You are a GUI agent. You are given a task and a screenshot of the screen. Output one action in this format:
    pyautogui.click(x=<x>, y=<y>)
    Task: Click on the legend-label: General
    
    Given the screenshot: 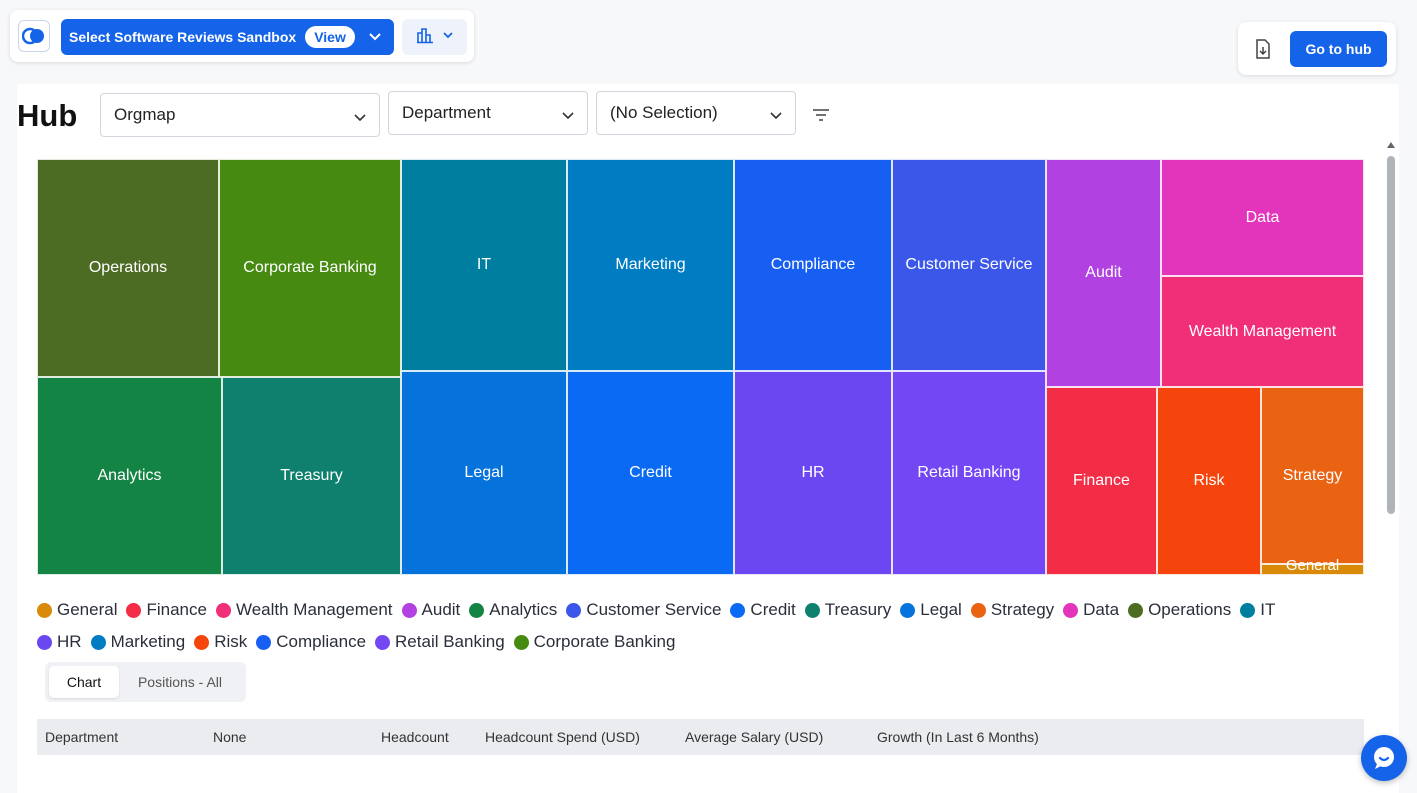 What is the action you would take?
    pyautogui.click(x=87, y=609)
    